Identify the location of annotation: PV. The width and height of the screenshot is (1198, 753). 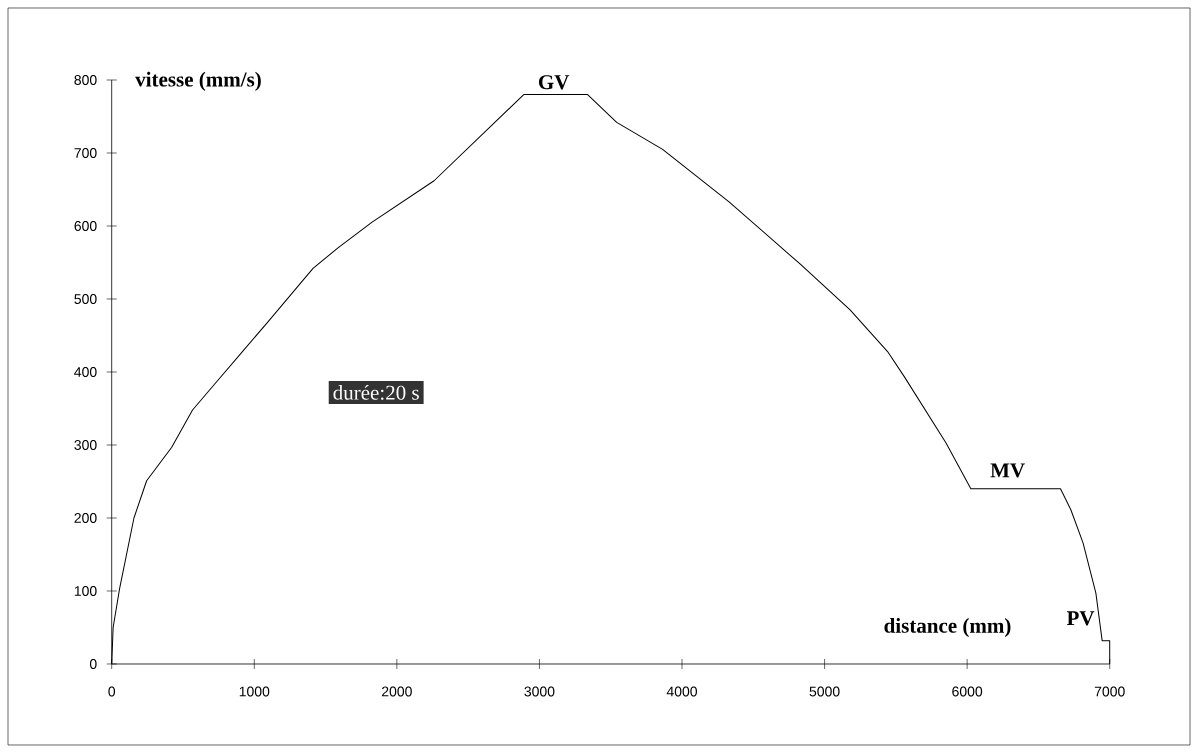
(1080, 618).